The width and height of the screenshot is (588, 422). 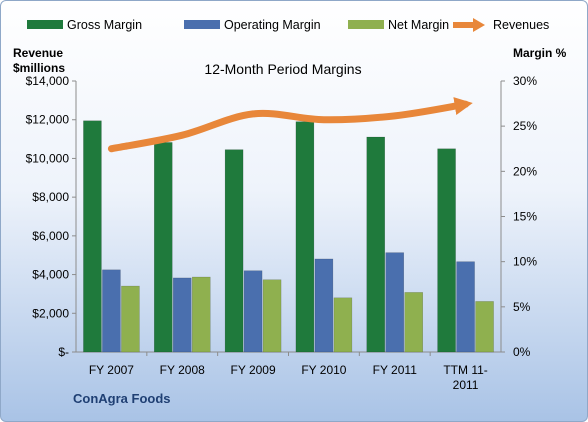 I want to click on gross-margin-legend-swatch, so click(x=45, y=24).